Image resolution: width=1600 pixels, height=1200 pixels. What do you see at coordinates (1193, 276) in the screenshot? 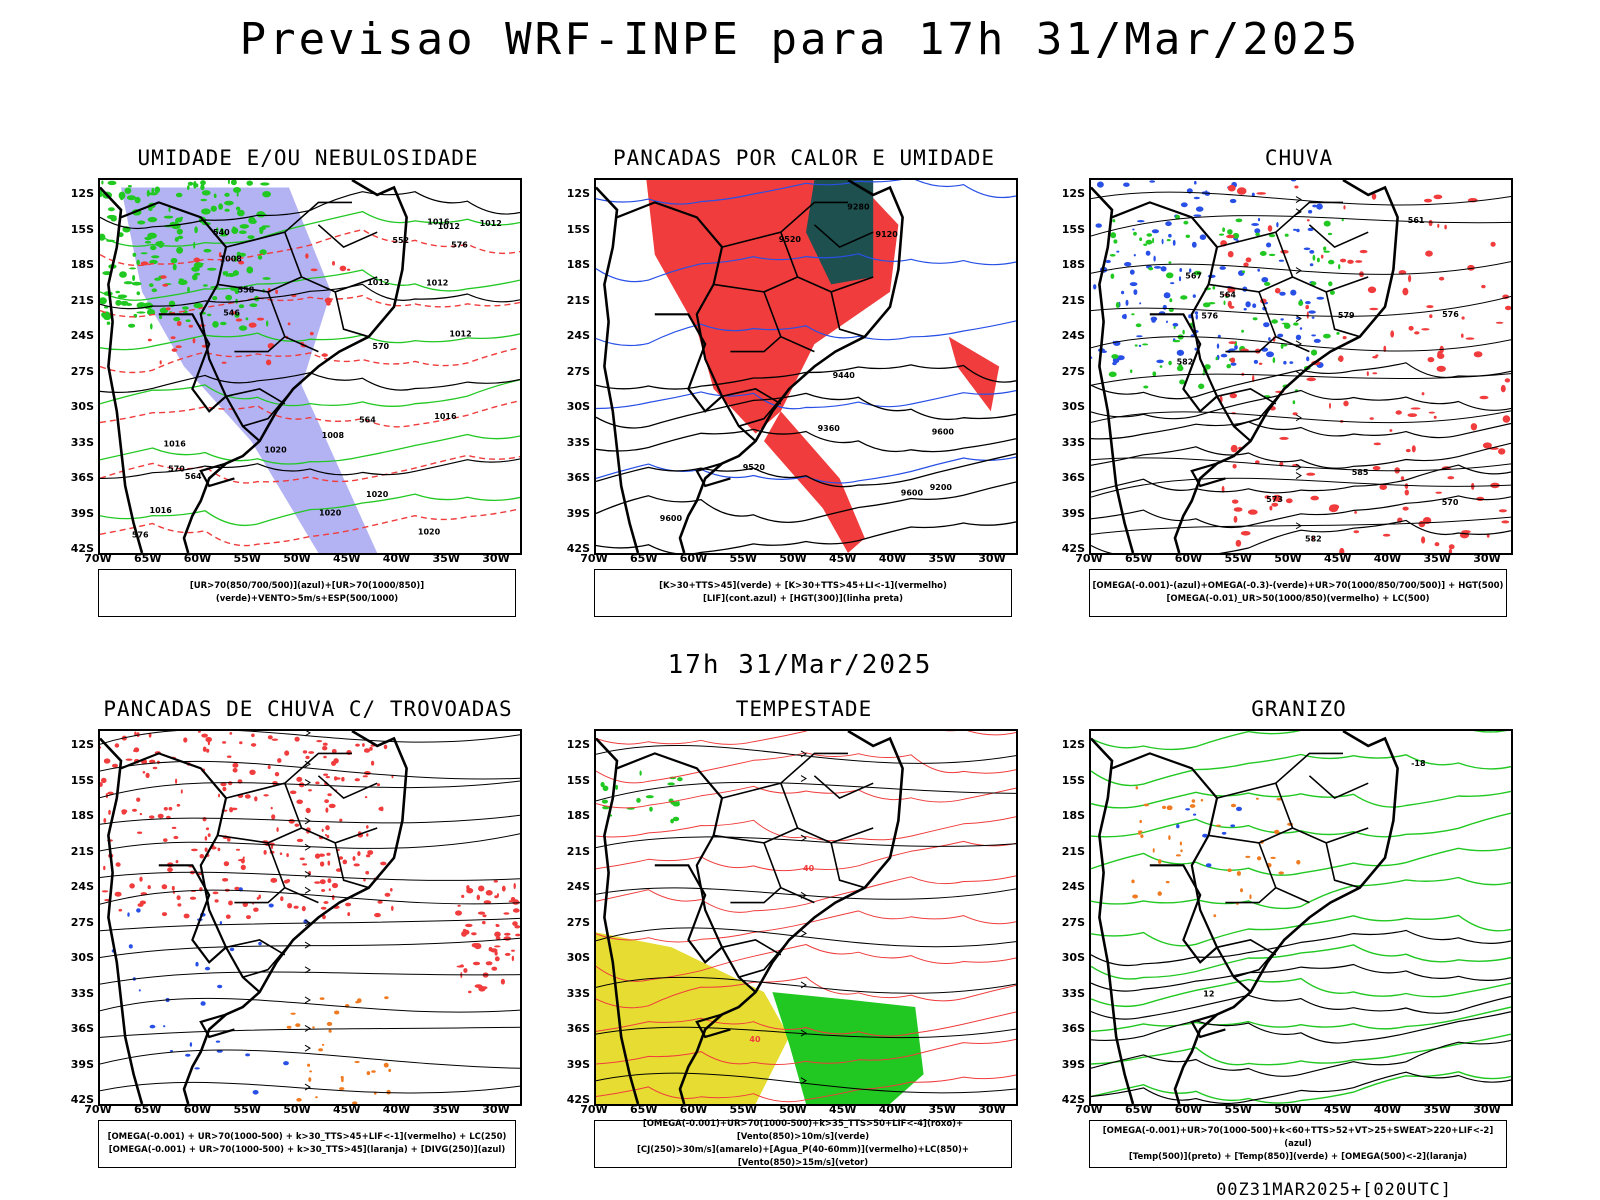
I see `contour-label: 567` at bounding box center [1193, 276].